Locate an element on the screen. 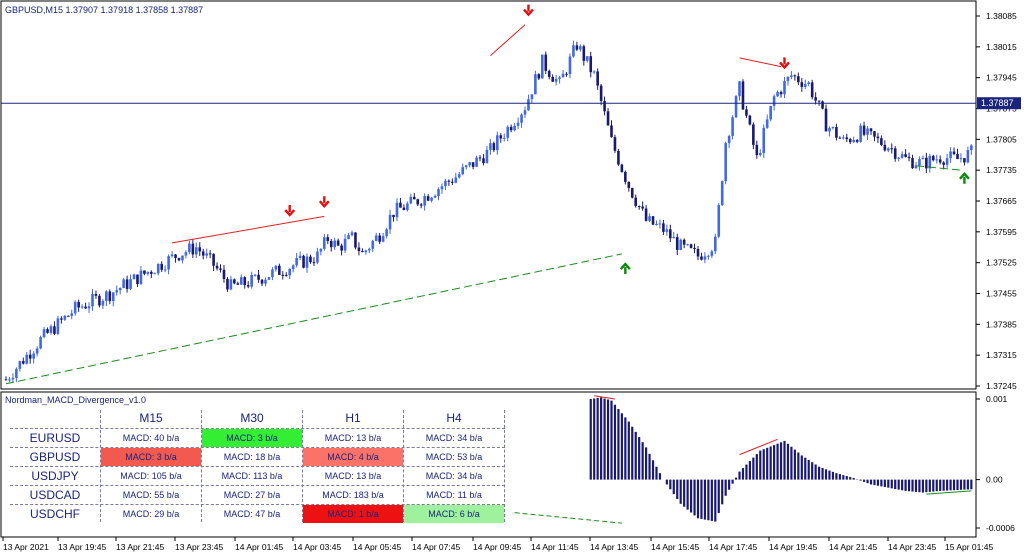 The height and width of the screenshot is (555, 1024). time-tick-label: 14 Apr 17:45 is located at coordinates (733, 547).